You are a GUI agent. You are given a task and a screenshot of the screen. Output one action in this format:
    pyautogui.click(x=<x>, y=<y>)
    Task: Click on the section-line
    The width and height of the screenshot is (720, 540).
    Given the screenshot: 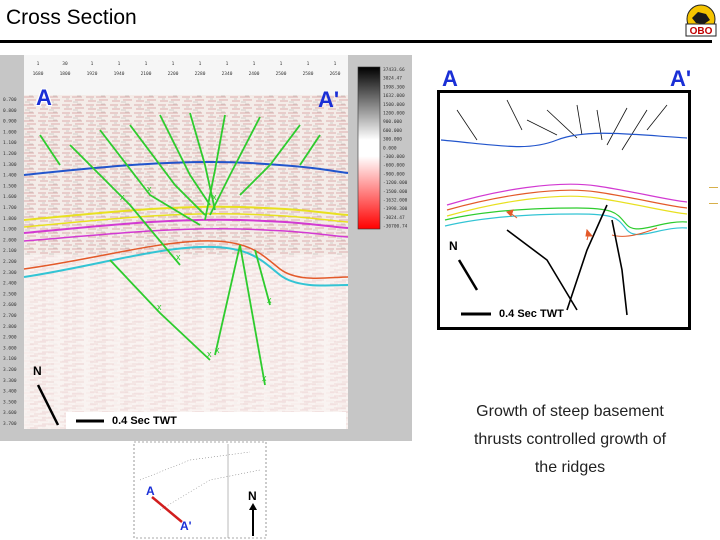 What is the action you would take?
    pyautogui.click(x=167, y=509)
    